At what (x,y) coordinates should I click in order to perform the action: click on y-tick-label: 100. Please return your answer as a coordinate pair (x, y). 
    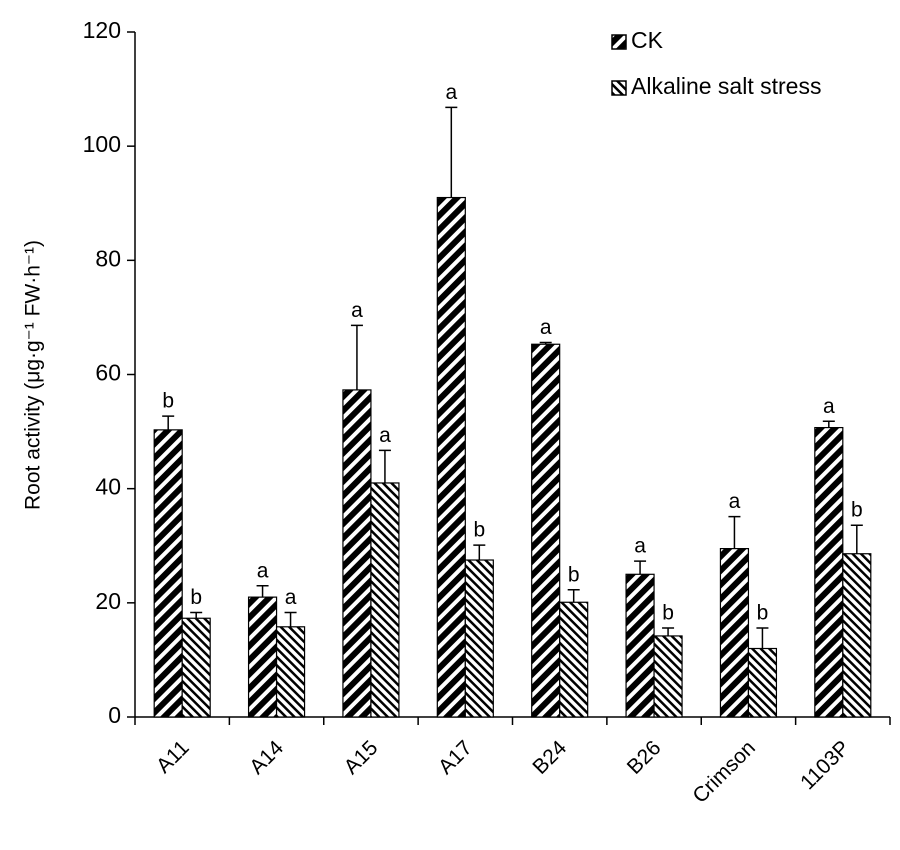
    Looking at the image, I should click on (102, 144).